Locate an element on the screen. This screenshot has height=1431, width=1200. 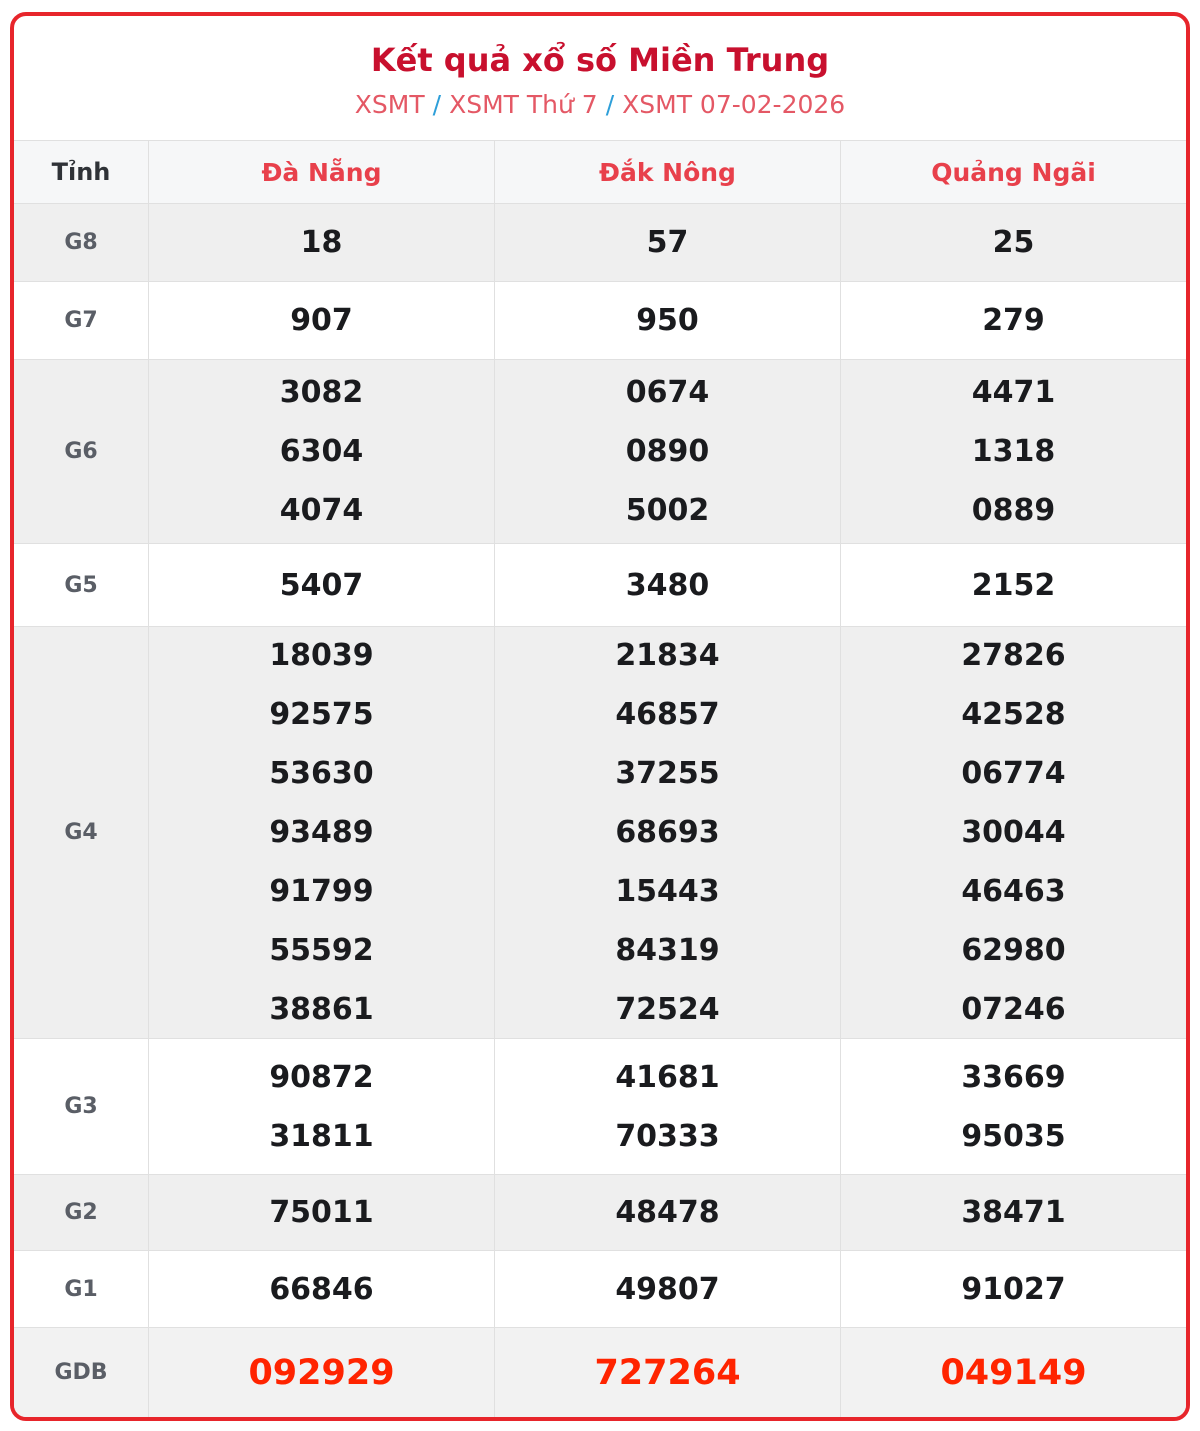
result-number: 66846 is located at coordinates (321, 1289).